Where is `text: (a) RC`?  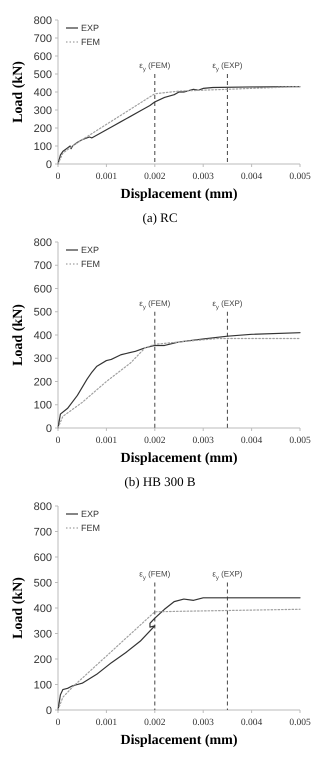
text: (a) RC is located at coordinates (160, 217).